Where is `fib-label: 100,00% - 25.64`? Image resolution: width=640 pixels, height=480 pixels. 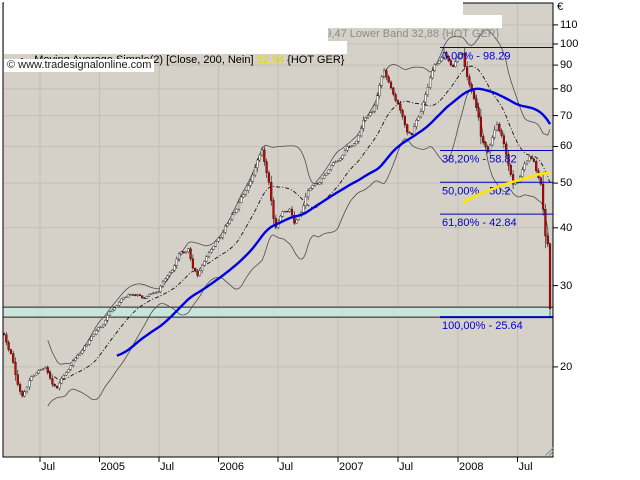
fib-label: 100,00% - 25.64 is located at coordinates (482, 326).